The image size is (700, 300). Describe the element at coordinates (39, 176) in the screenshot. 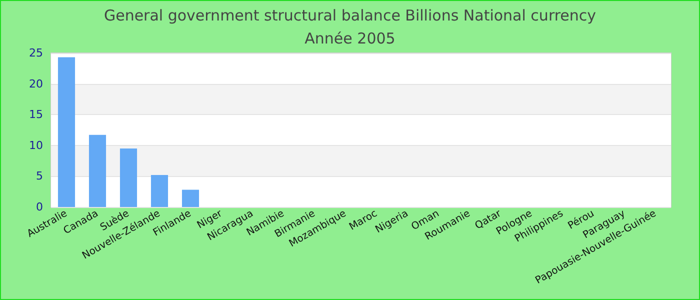

I see `y-tick-label: 5` at that location.